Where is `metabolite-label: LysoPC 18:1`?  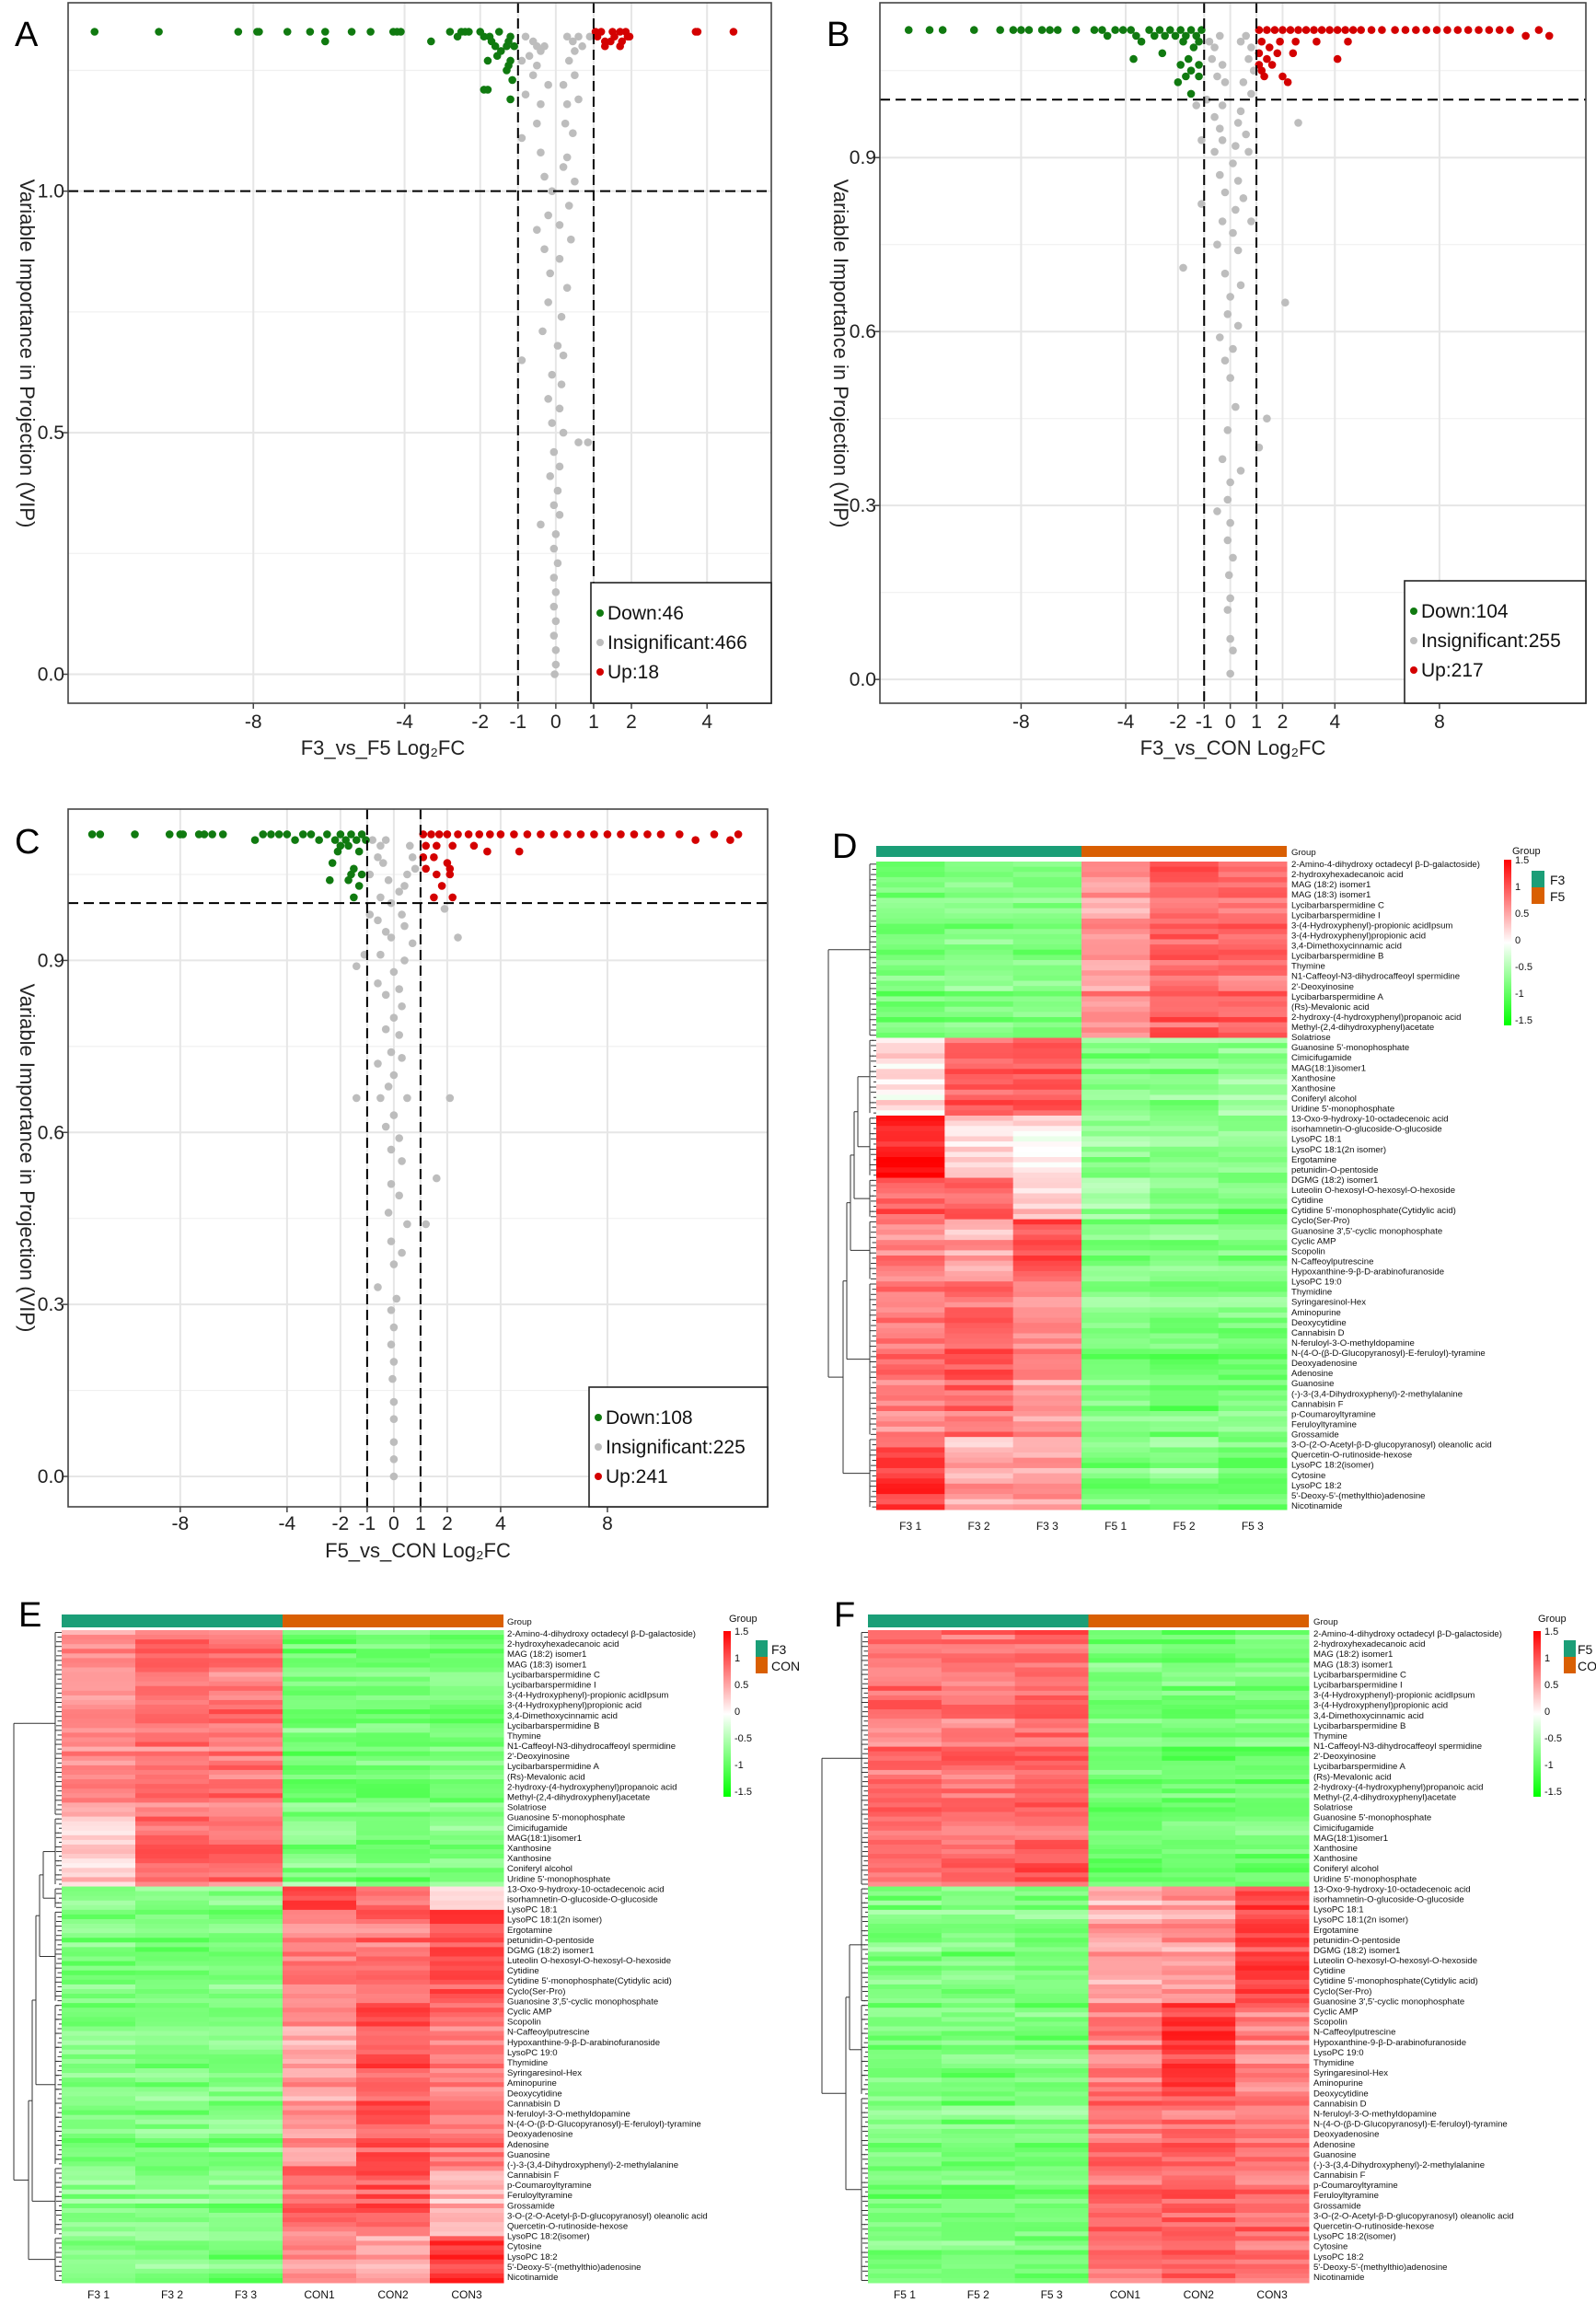
metabolite-label: LysoPC 18:1 is located at coordinates (1317, 1140).